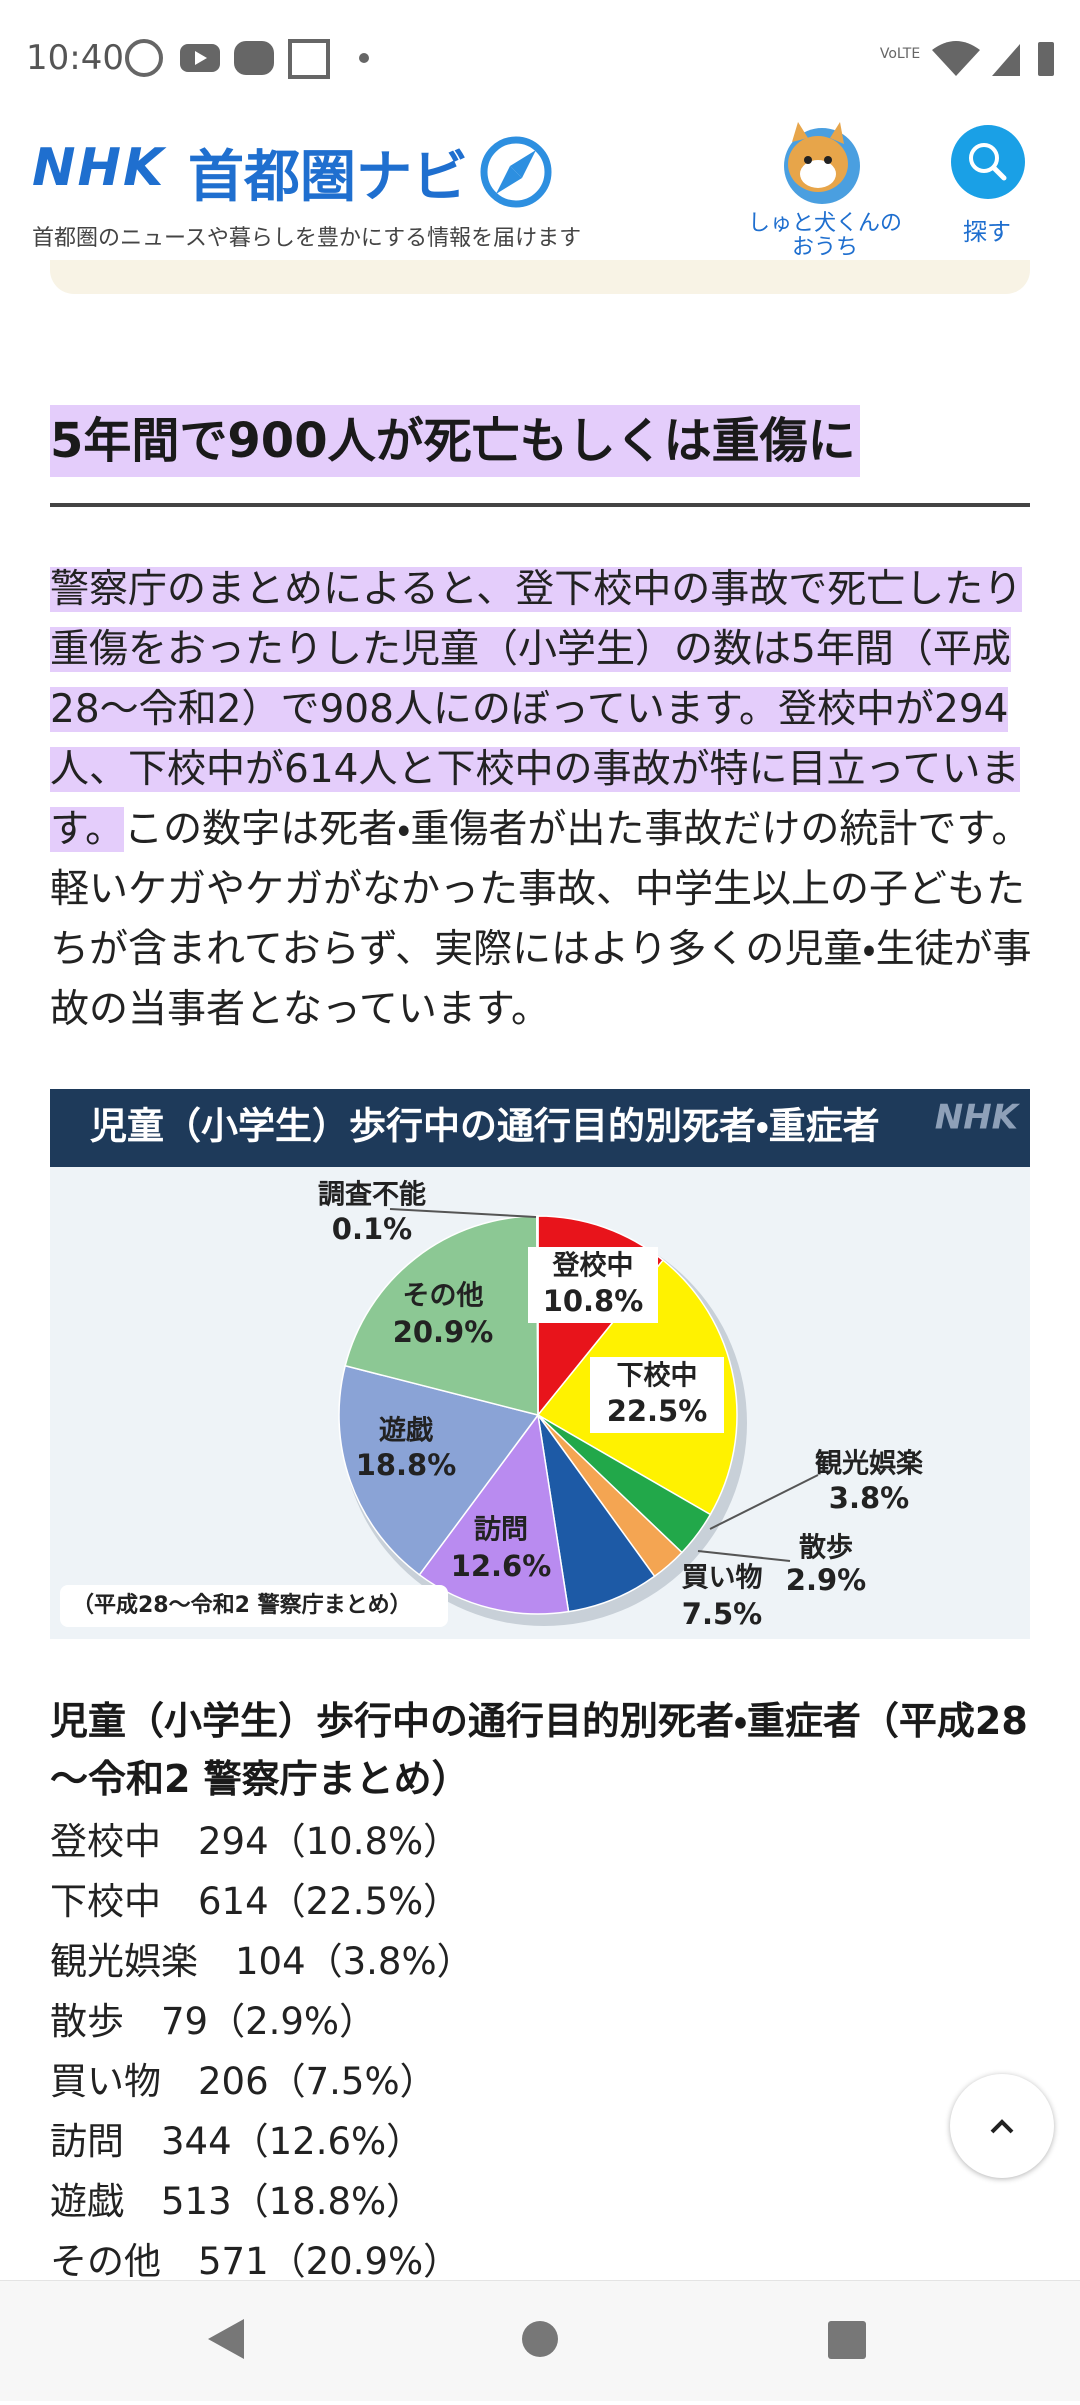 This screenshot has width=1080, height=2405. What do you see at coordinates (255, 2261) in the screenshot?
I see `list-item: その他 571（20.9%）` at bounding box center [255, 2261].